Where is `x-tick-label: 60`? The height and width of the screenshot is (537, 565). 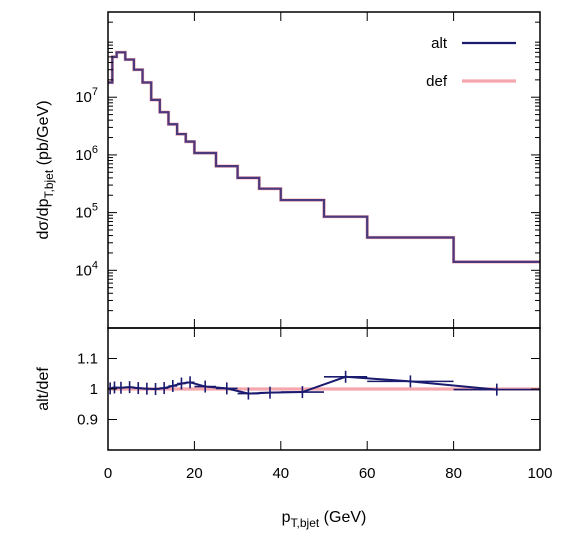
x-tick-label: 60 is located at coordinates (367, 473).